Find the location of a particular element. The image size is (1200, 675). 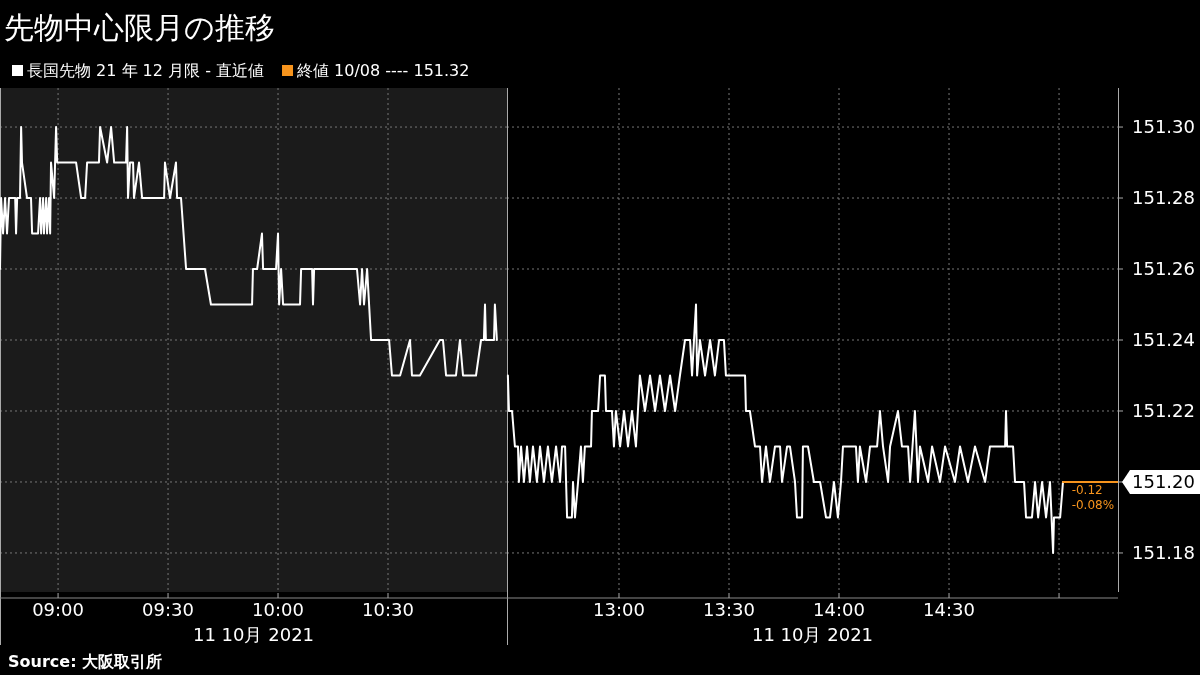

y-tick-label: 151.30 is located at coordinates (1163, 127).